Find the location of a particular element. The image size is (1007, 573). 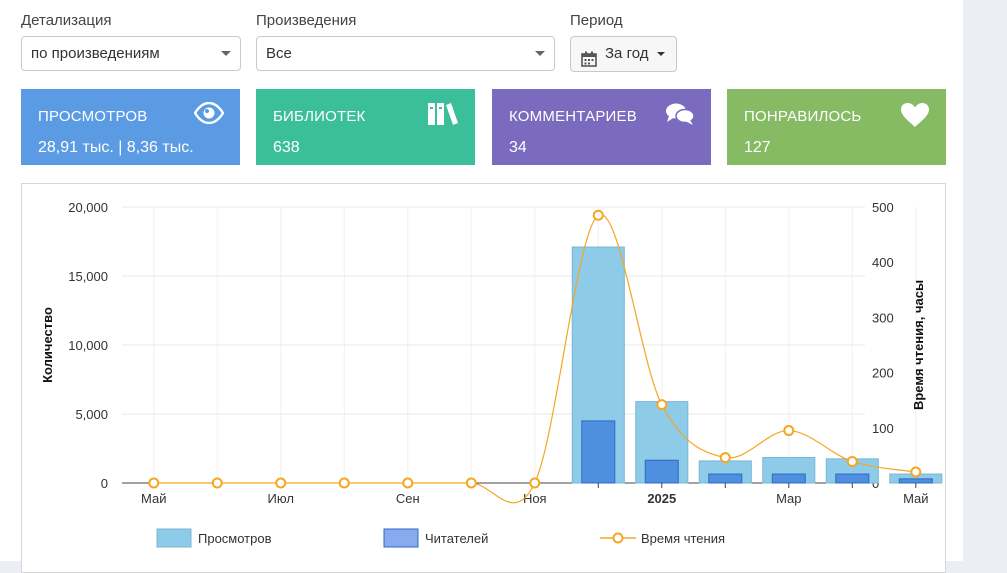

works-label: Произведения is located at coordinates (306, 20).